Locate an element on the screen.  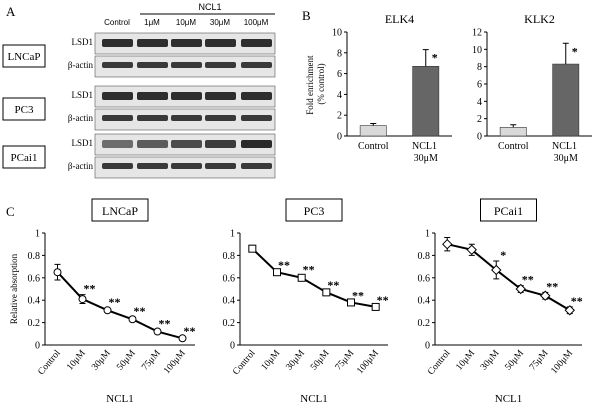
chart-title: LNCaP is located at coordinates (120, 211).